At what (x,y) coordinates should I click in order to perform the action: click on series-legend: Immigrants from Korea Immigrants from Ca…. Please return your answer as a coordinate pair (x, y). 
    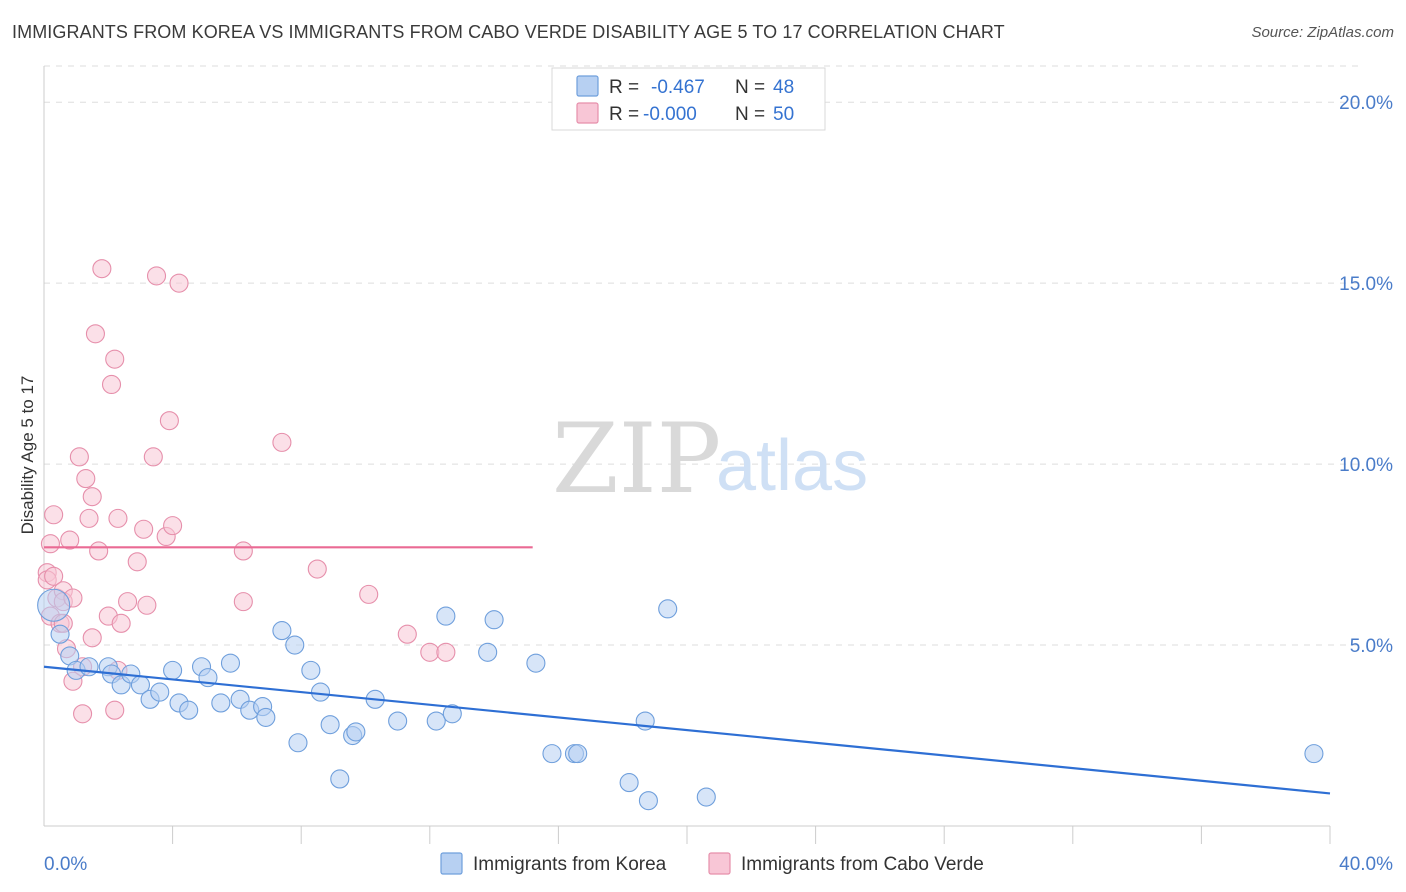
    Looking at the image, I should click on (712, 863).